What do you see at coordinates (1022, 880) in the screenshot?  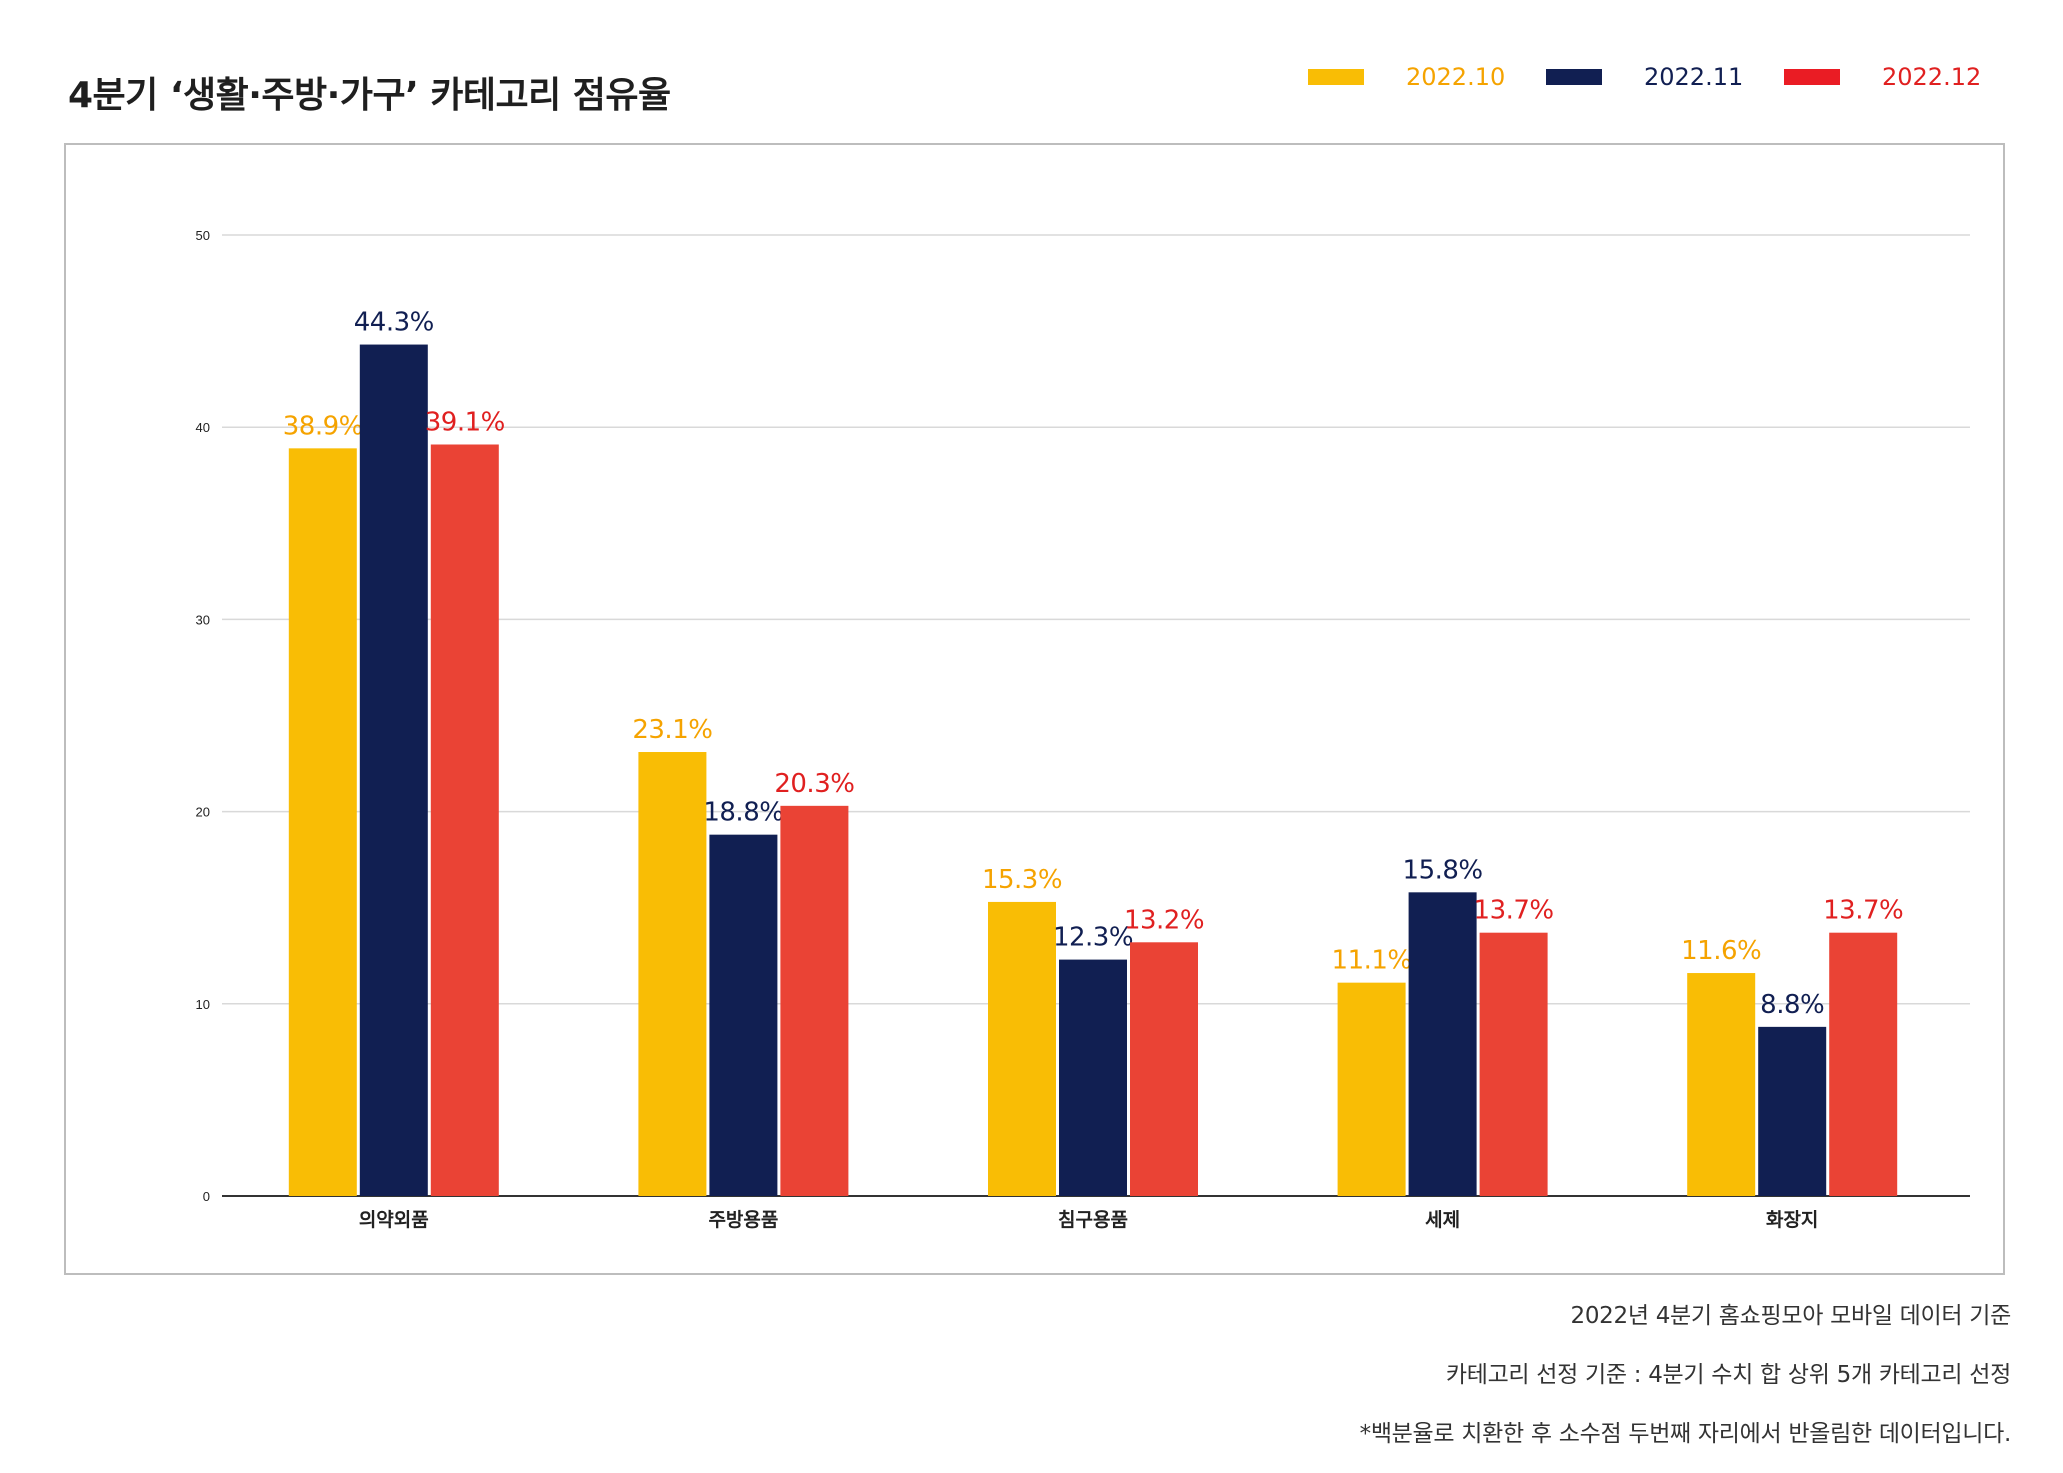 I see `data-label: 15.3%` at bounding box center [1022, 880].